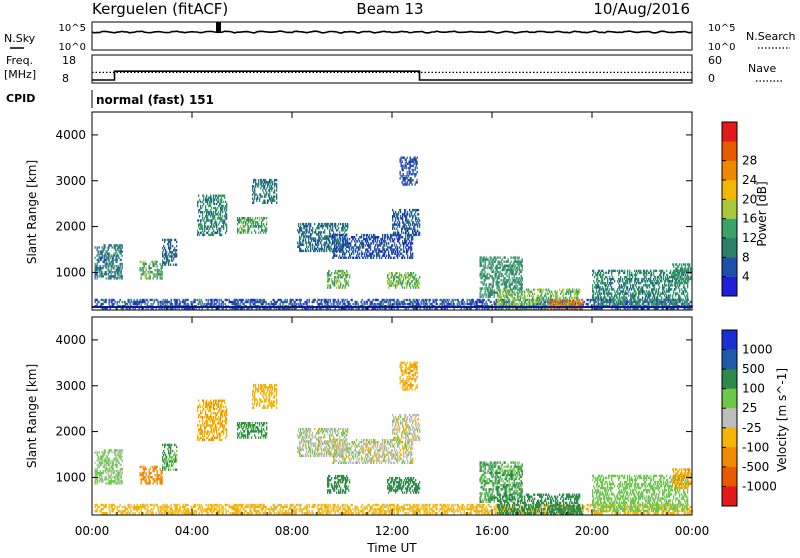 The image size is (800, 558). Describe the element at coordinates (762, 68) in the screenshot. I see `nave-label: Nave` at that location.